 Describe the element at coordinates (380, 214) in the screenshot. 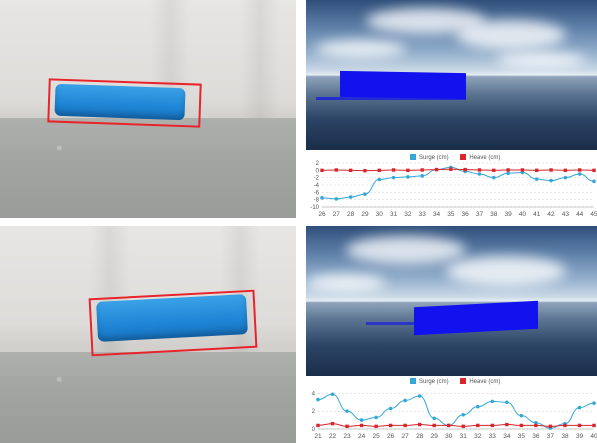

I see `x-tick-label: 30` at that location.